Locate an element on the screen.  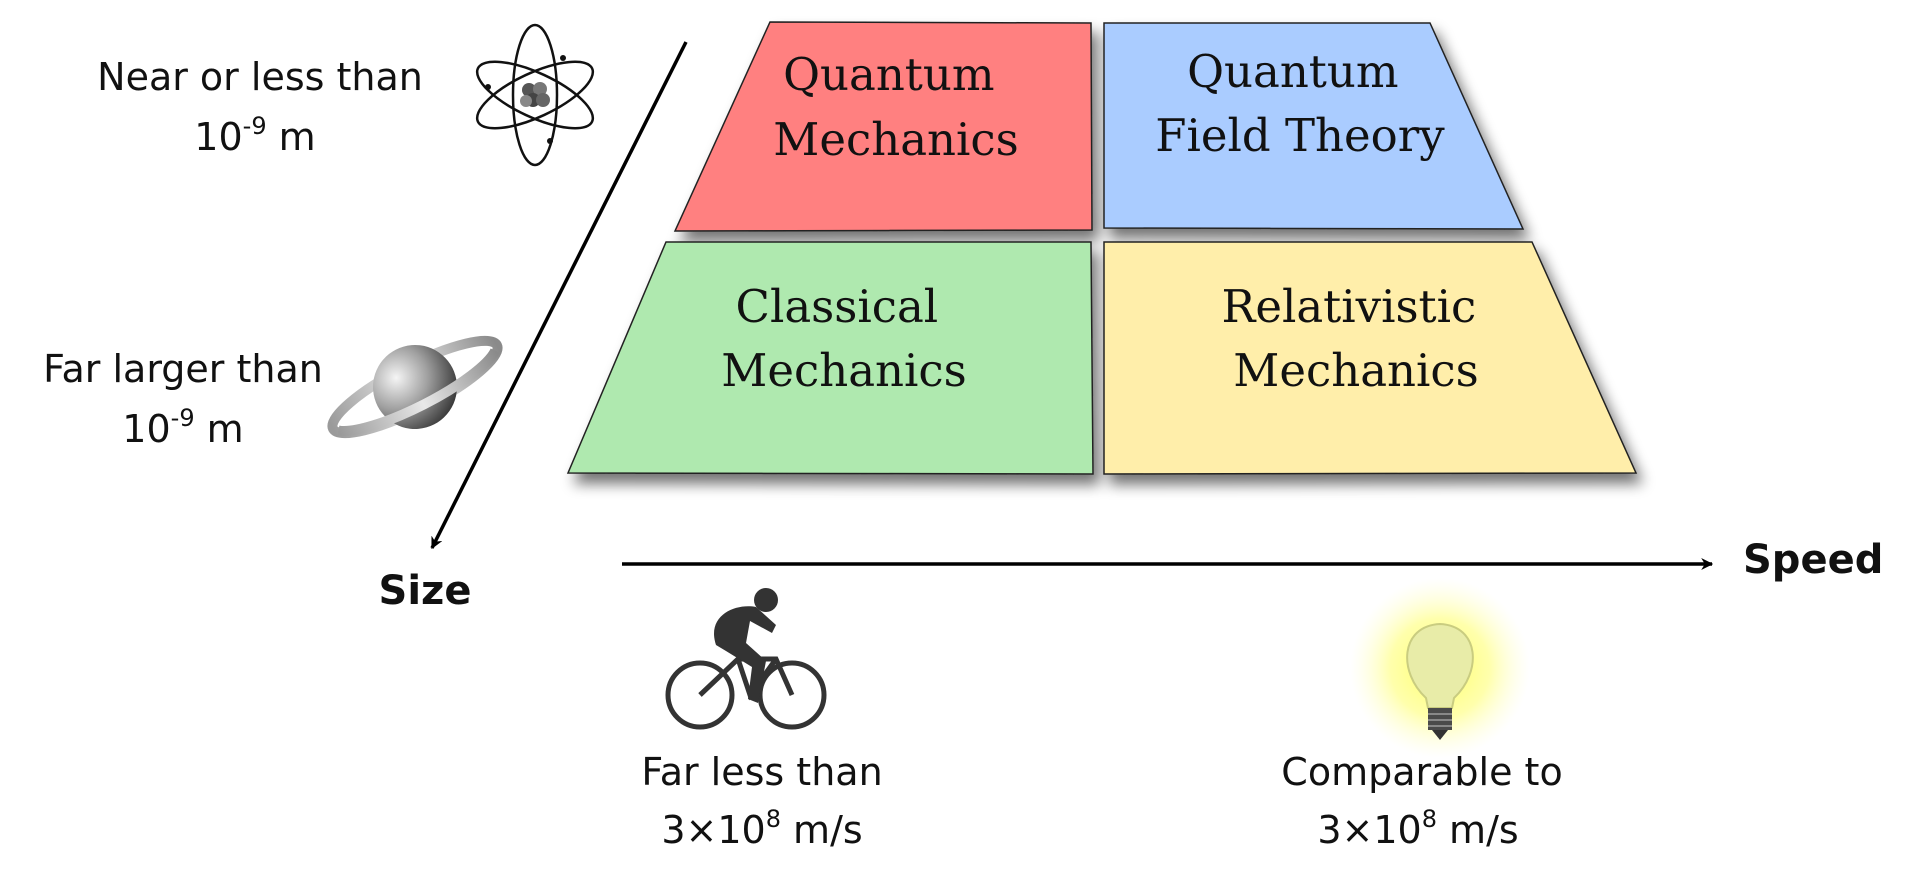
quadrant-classical-mechanics is located at coordinates (830, 358).